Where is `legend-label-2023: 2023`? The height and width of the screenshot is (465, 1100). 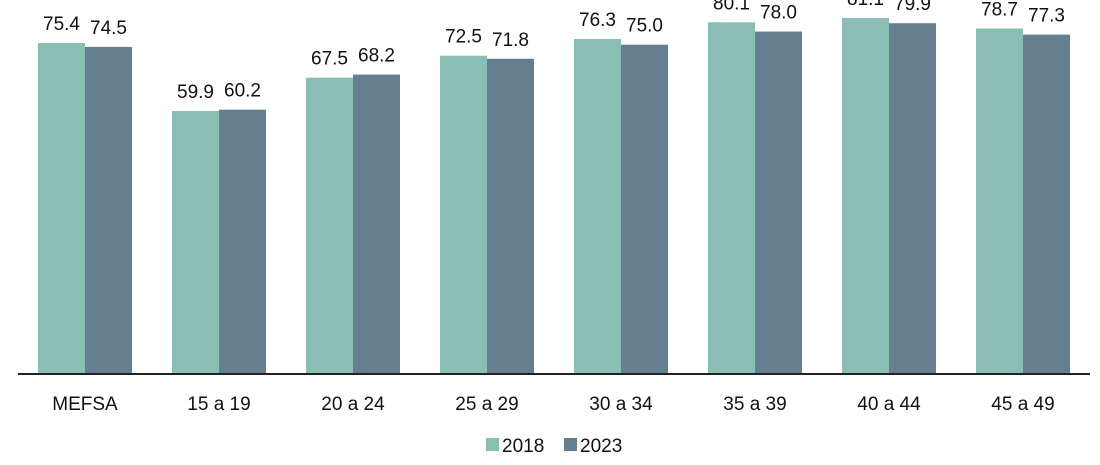 legend-label-2023: 2023 is located at coordinates (601, 446).